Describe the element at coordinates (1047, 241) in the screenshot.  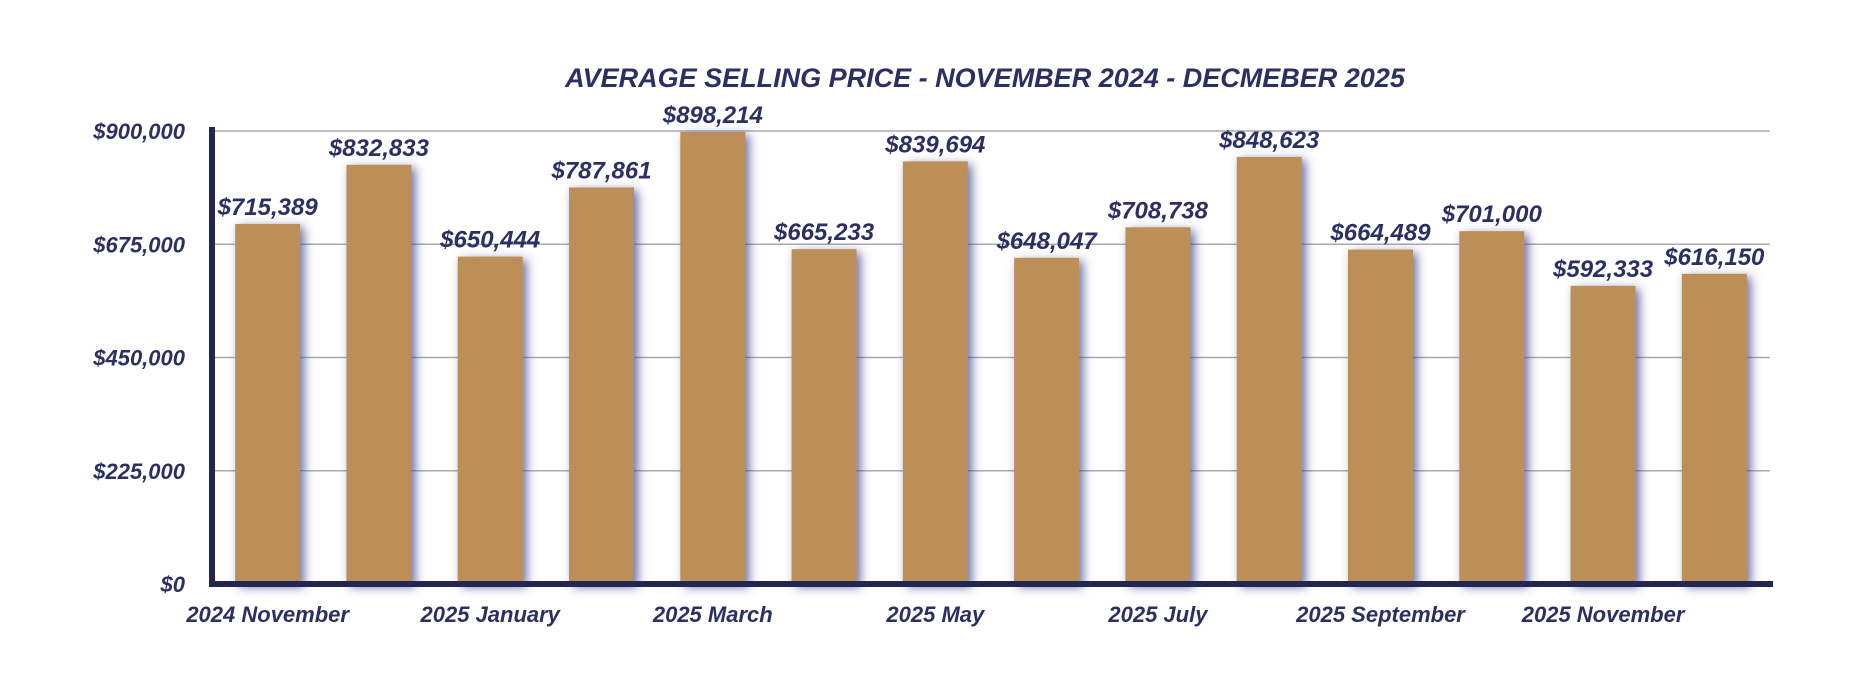
I see `data-label: $648,047` at that location.